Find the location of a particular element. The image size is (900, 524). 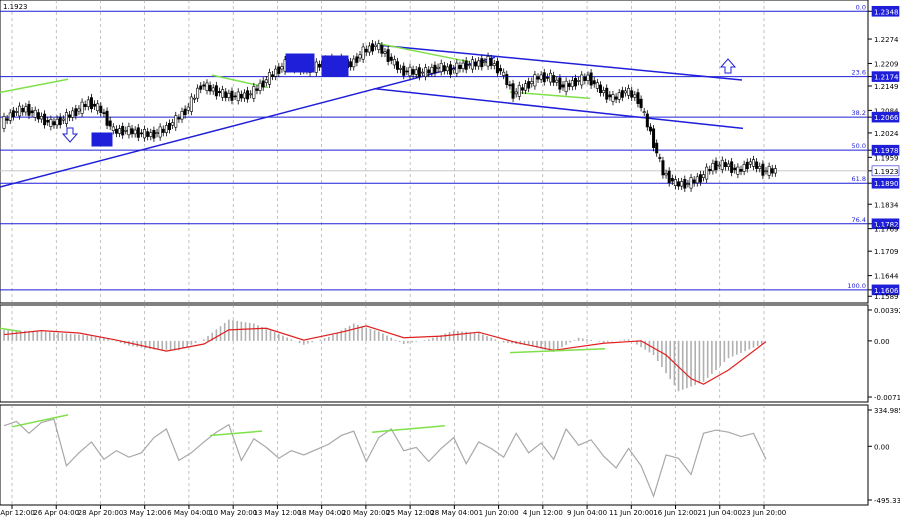

signal-box is located at coordinates (335, 66).